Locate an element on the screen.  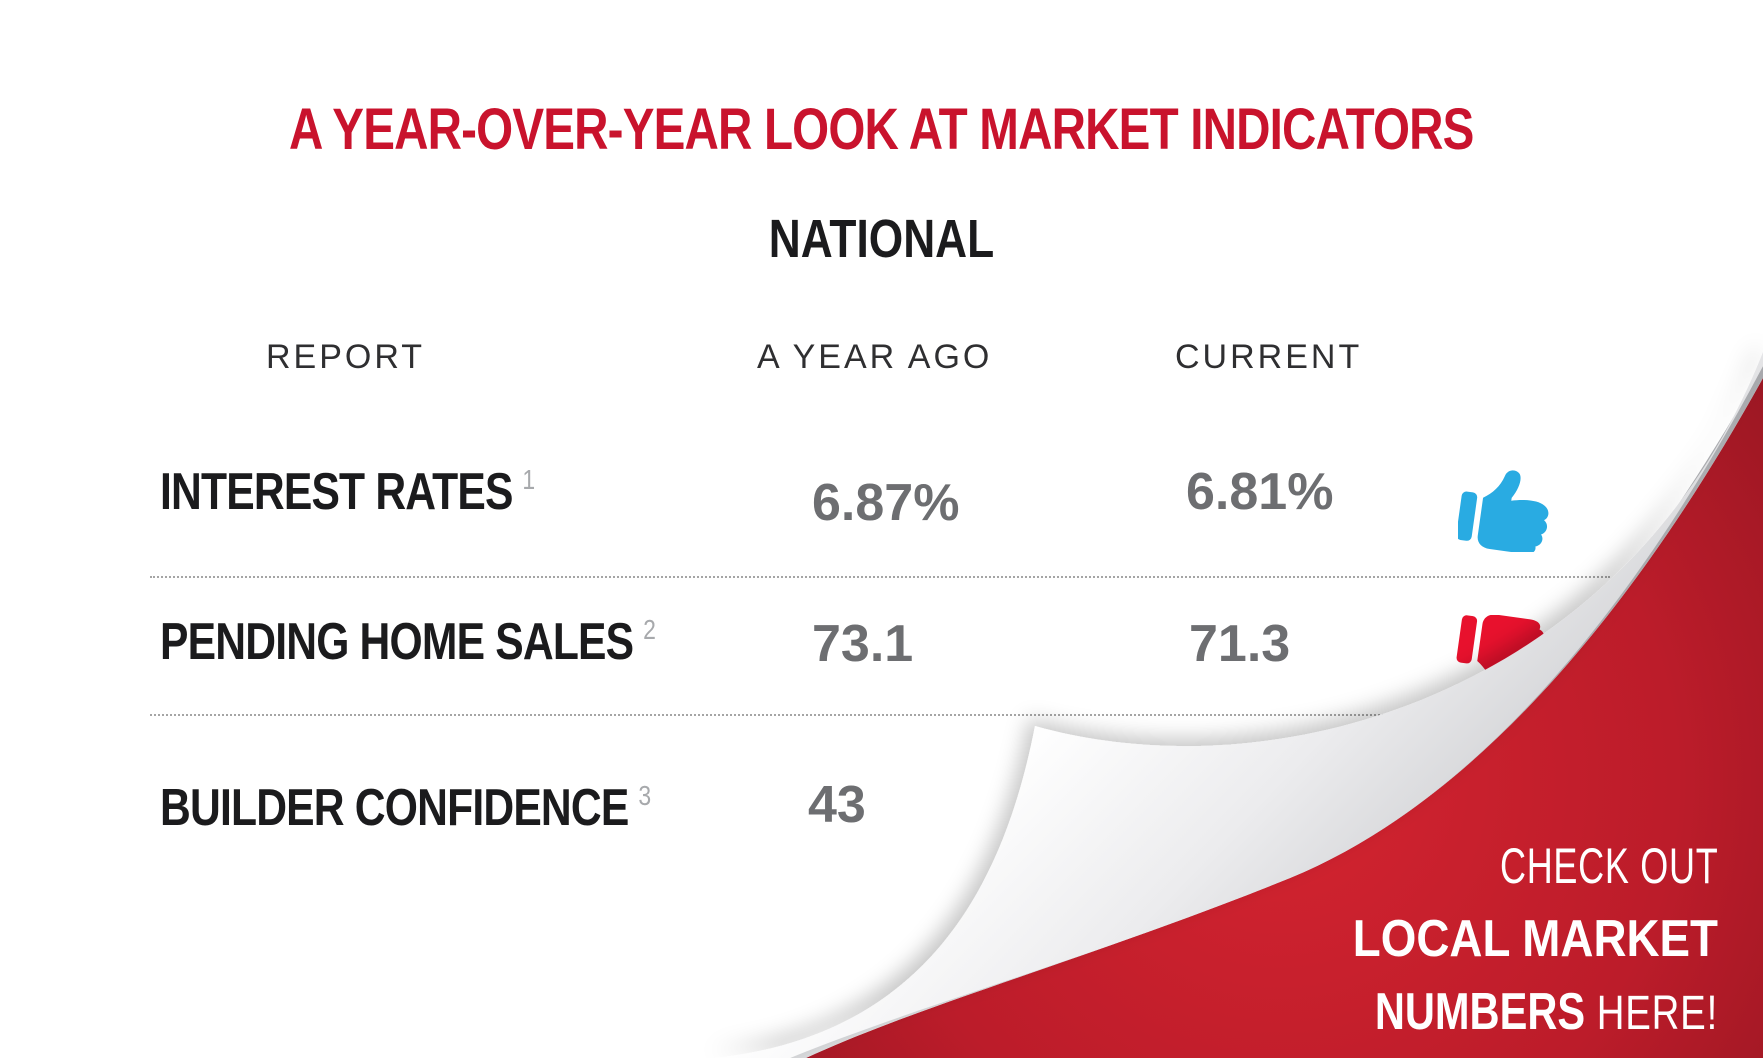
thumbs-up-icon is located at coordinates (1503, 511).